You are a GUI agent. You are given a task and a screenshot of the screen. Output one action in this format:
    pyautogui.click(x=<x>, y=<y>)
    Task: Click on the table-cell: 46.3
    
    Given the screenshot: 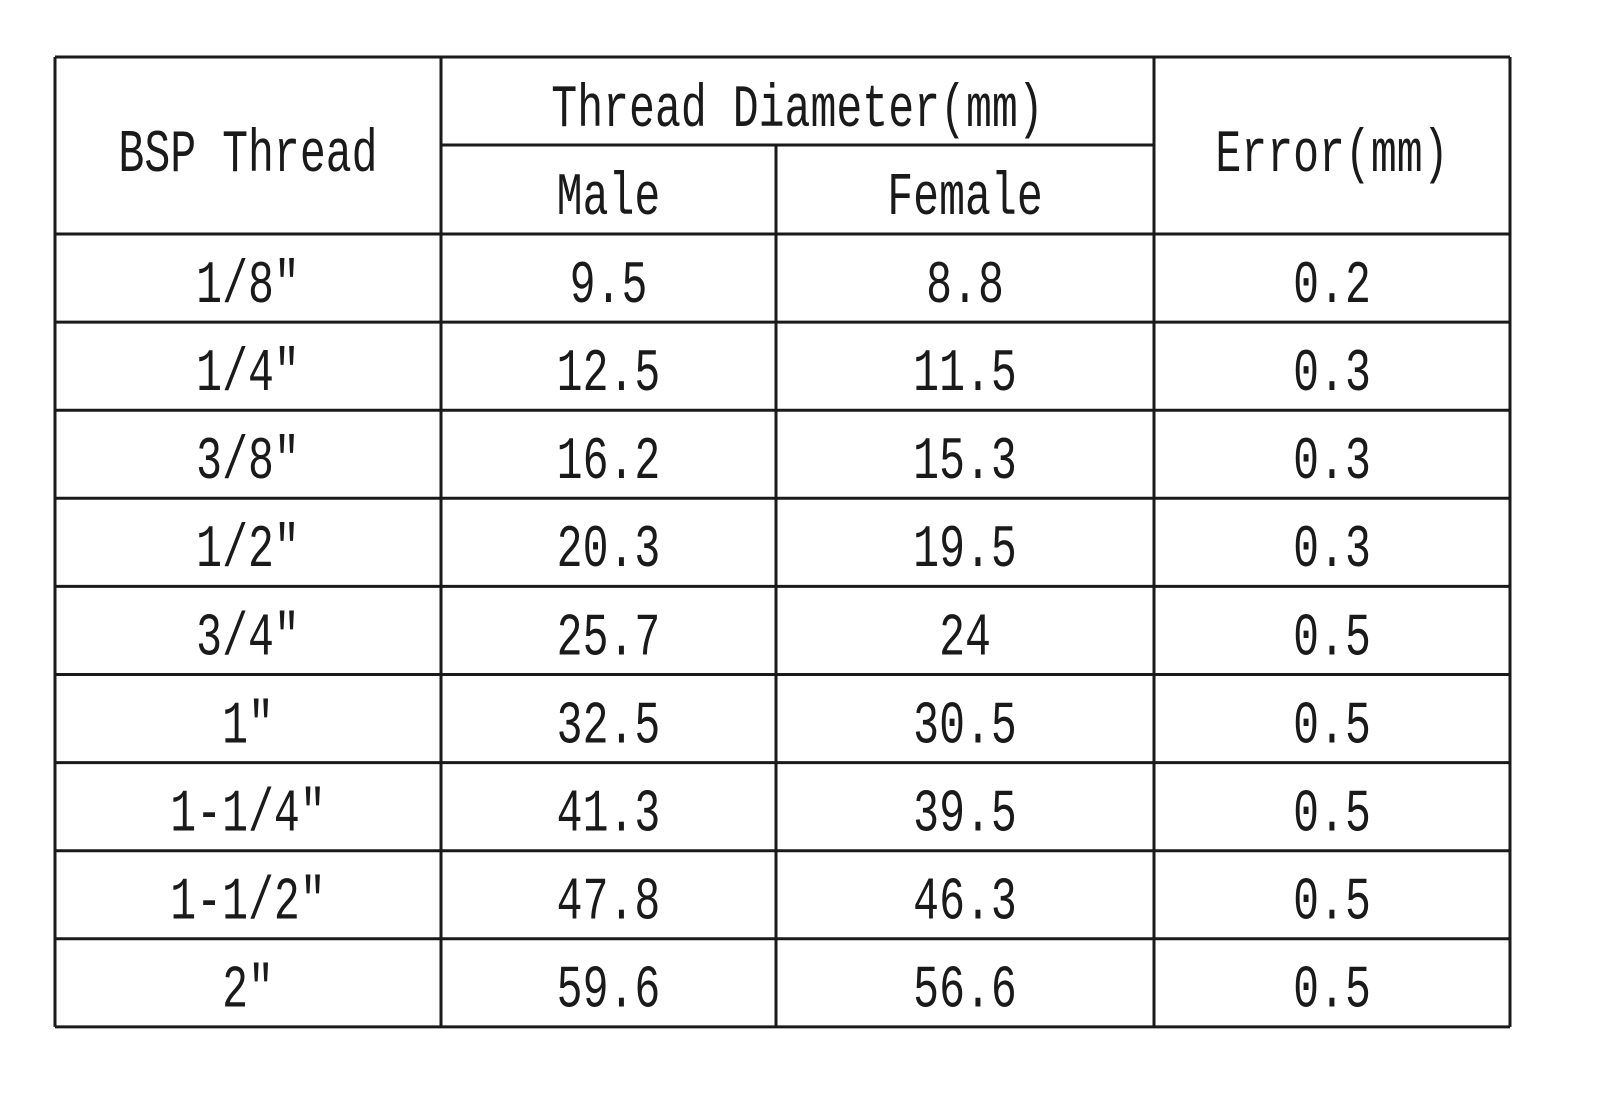 What is the action you would take?
    pyautogui.click(x=965, y=902)
    